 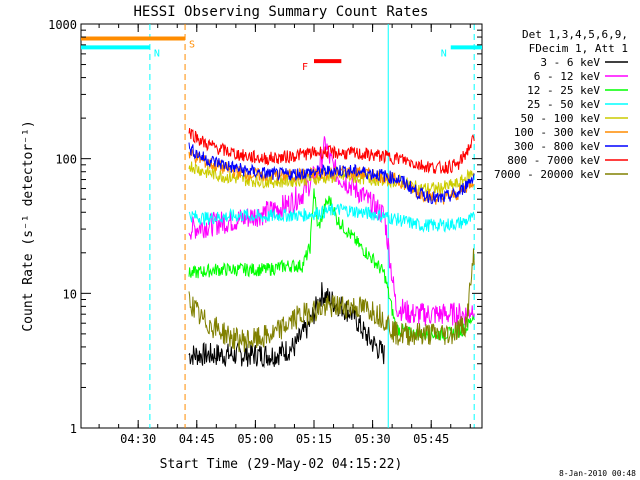 What do you see at coordinates (373, 439) in the screenshot?
I see `x-tick-label-4: 05:30` at bounding box center [373, 439].